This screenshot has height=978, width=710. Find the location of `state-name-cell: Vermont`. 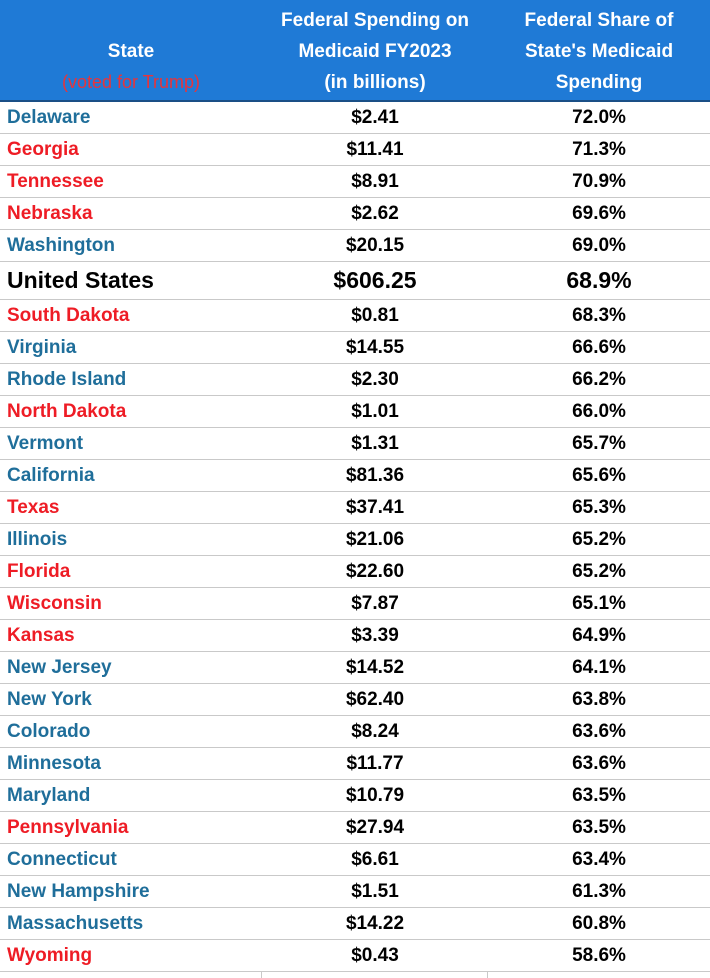

state-name-cell: Vermont is located at coordinates (45, 443).